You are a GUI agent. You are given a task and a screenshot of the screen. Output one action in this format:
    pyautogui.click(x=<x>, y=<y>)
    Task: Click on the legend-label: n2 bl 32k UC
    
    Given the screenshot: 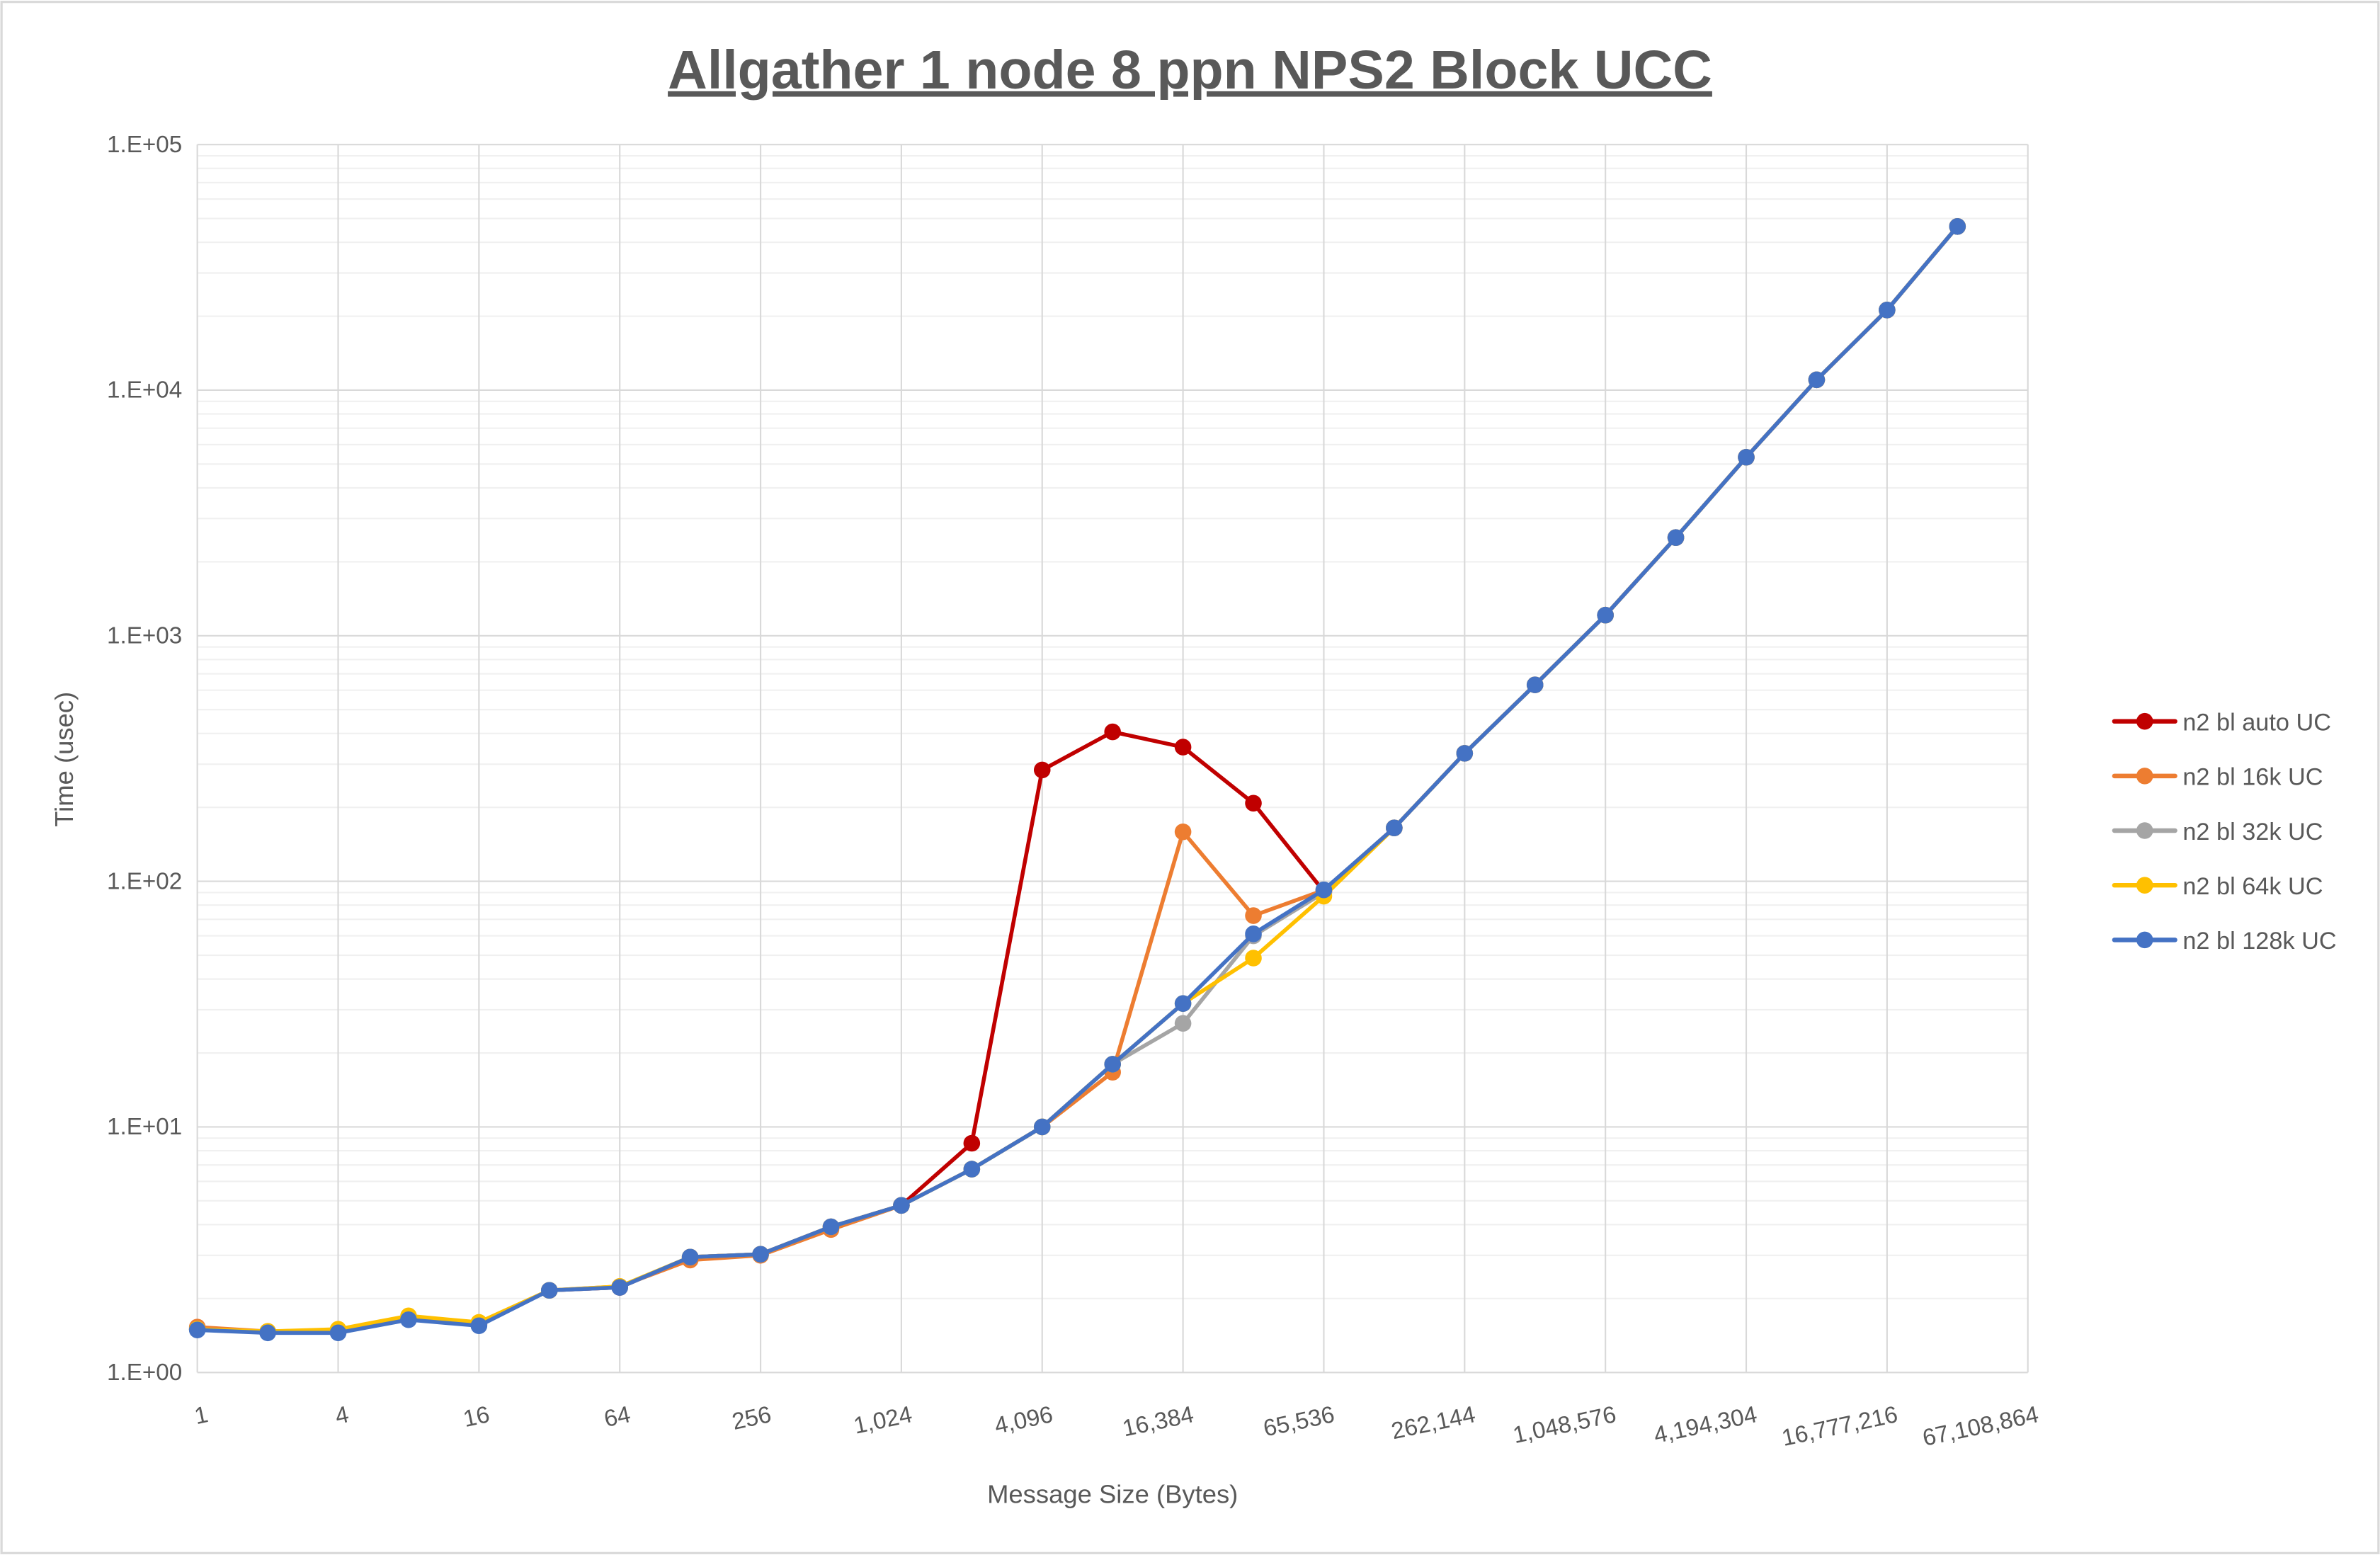 What is the action you would take?
    pyautogui.click(x=2252, y=832)
    